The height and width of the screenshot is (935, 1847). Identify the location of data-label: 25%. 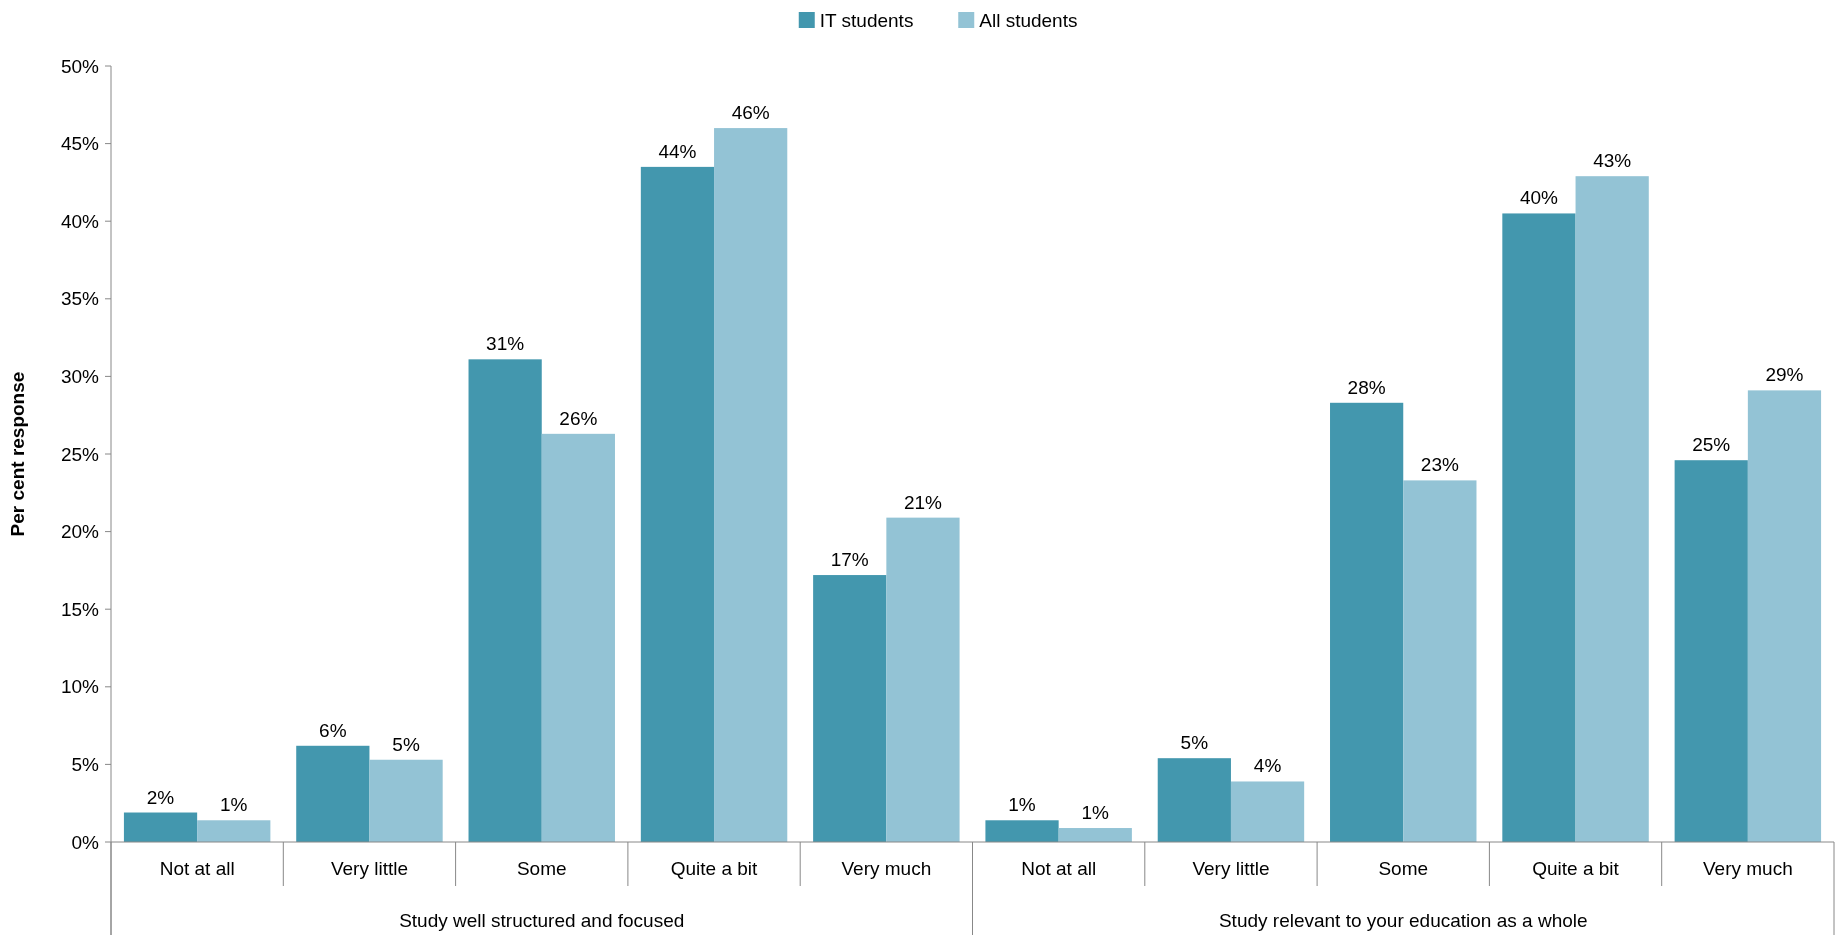
(1711, 445).